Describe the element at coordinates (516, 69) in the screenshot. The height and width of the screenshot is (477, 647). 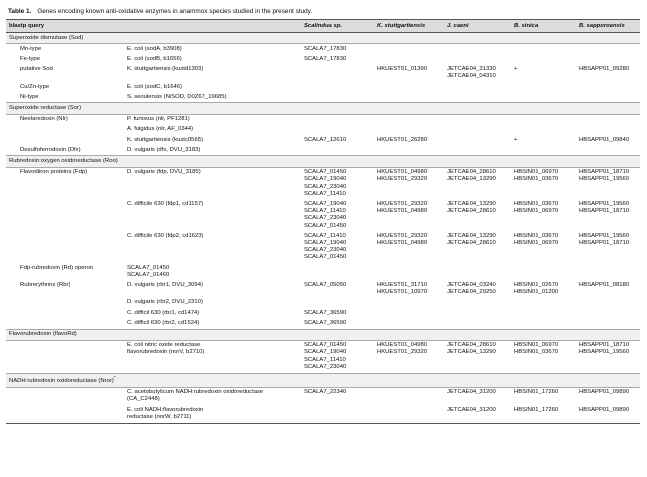
I see `cell-text: +` at that location.